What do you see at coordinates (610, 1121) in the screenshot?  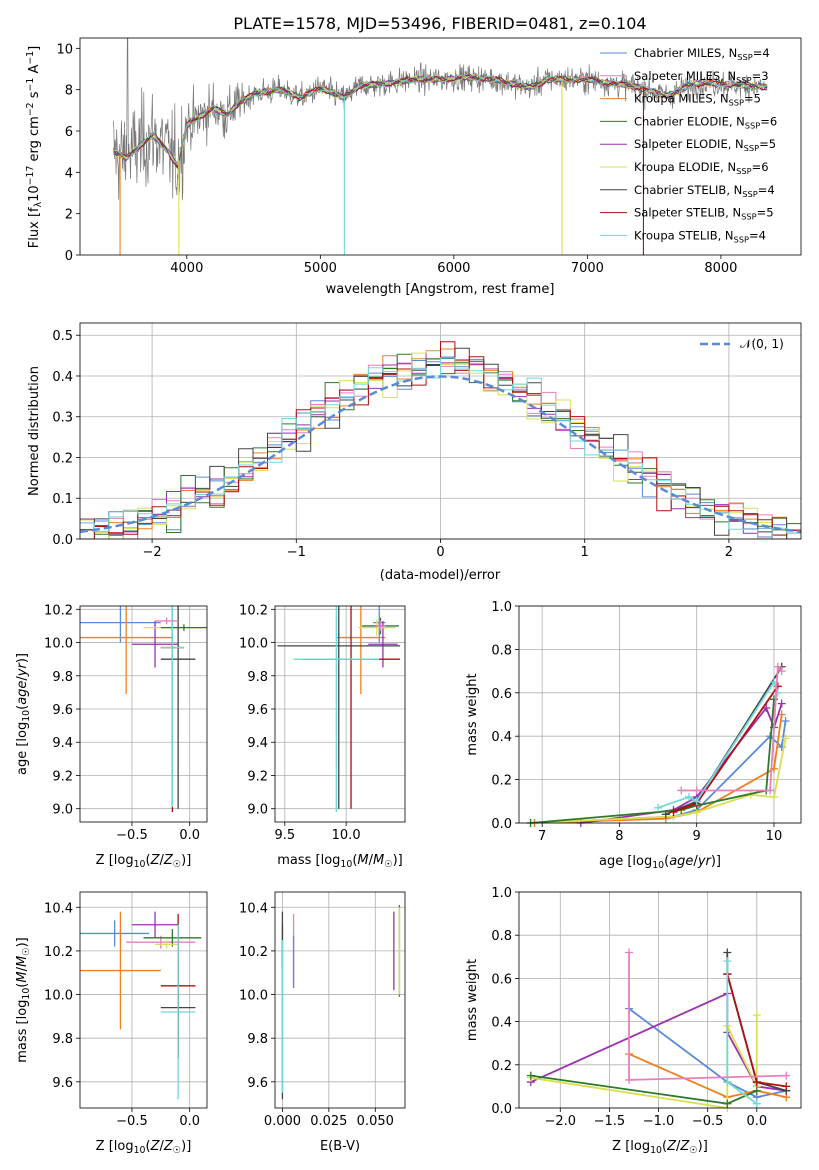 I see `x-tick-label: −1.5` at bounding box center [610, 1121].